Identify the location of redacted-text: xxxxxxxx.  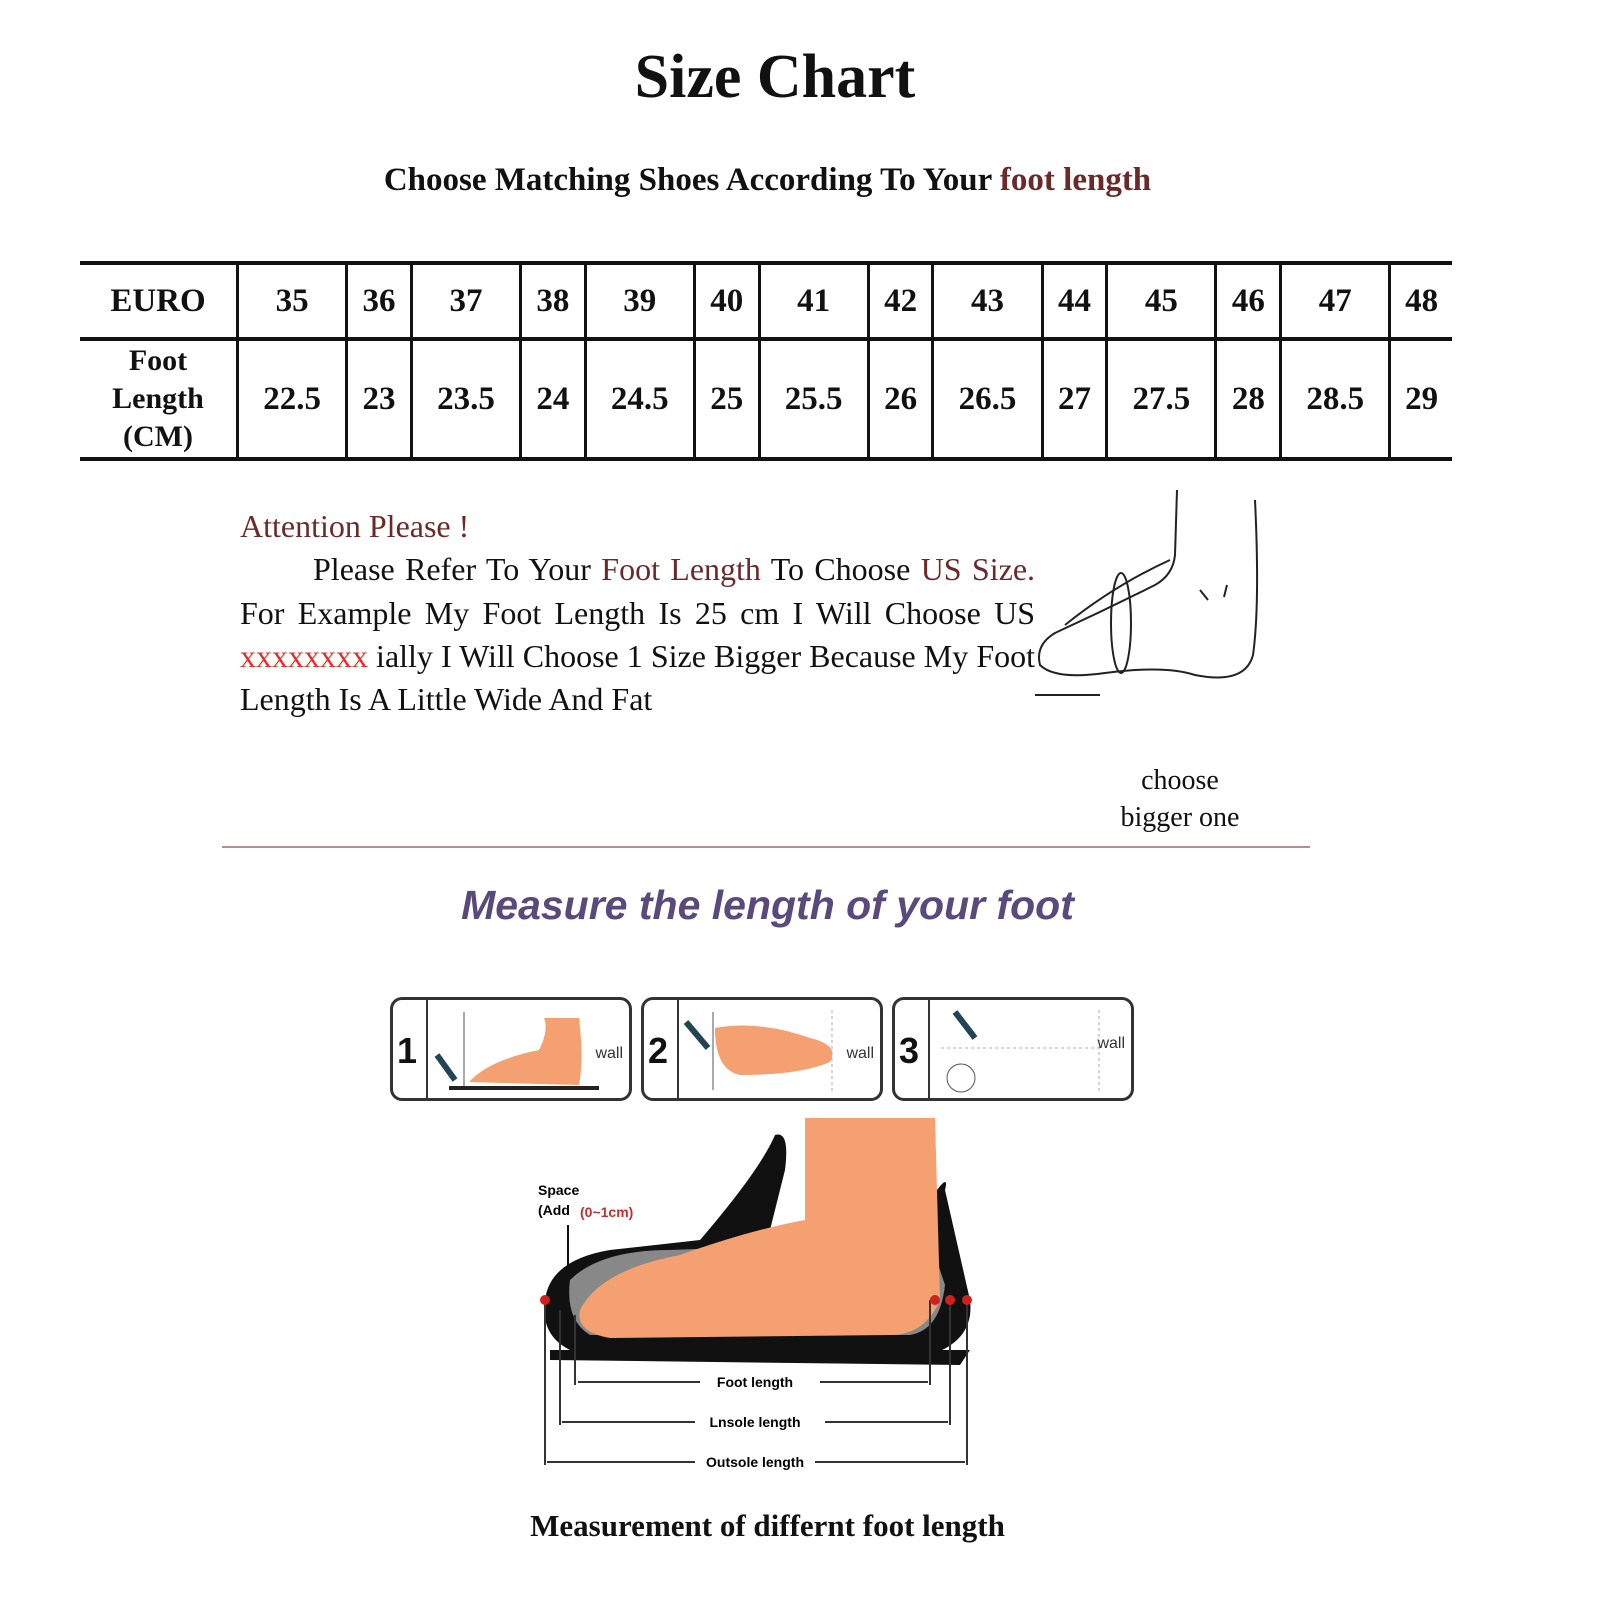
(304, 655).